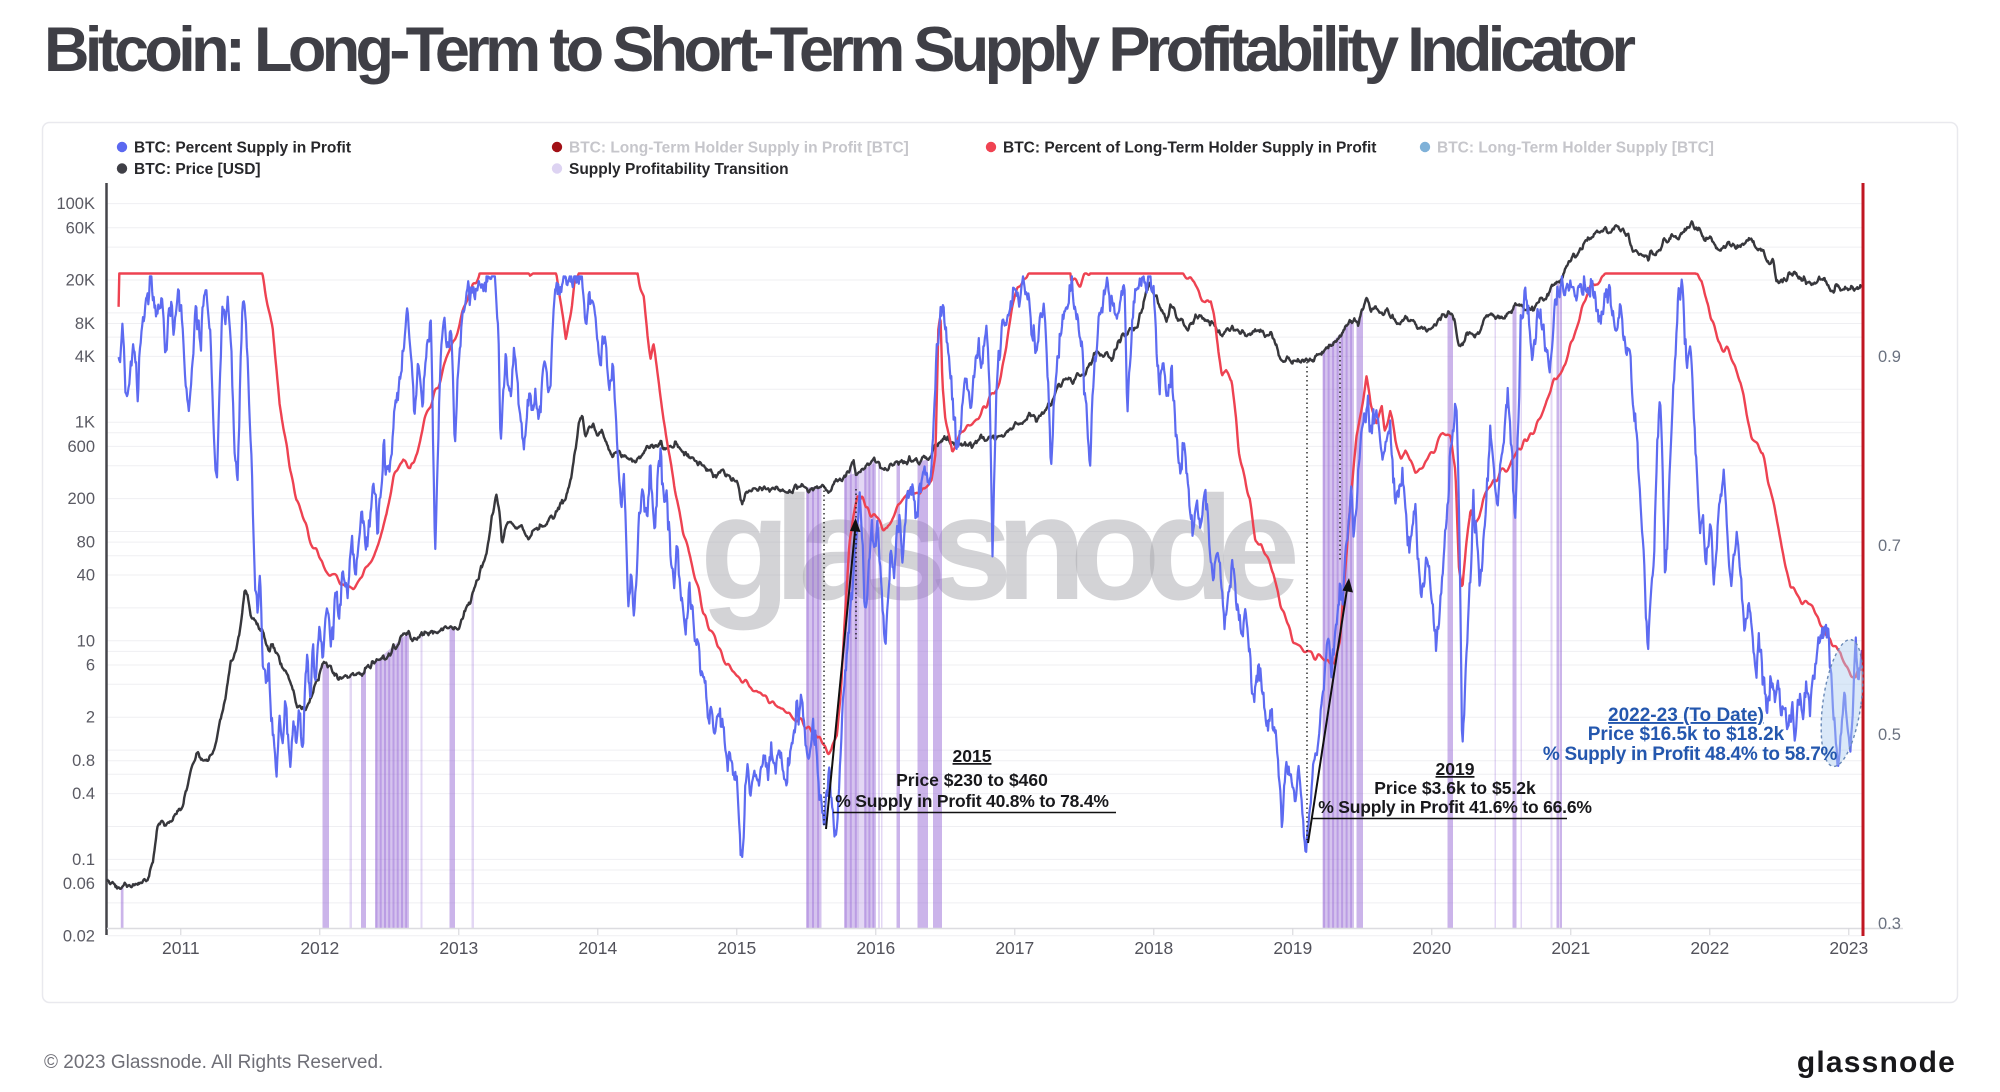 The image size is (2000, 1092). What do you see at coordinates (86, 641) in the screenshot?
I see `svg-text: 10` at bounding box center [86, 641].